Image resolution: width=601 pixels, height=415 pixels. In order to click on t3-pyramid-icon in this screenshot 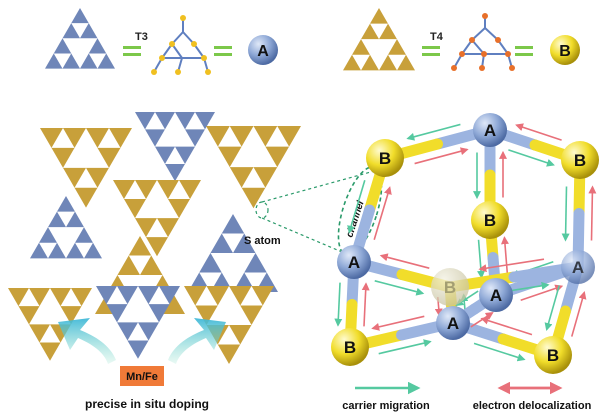, I will do `click(80, 38)`.